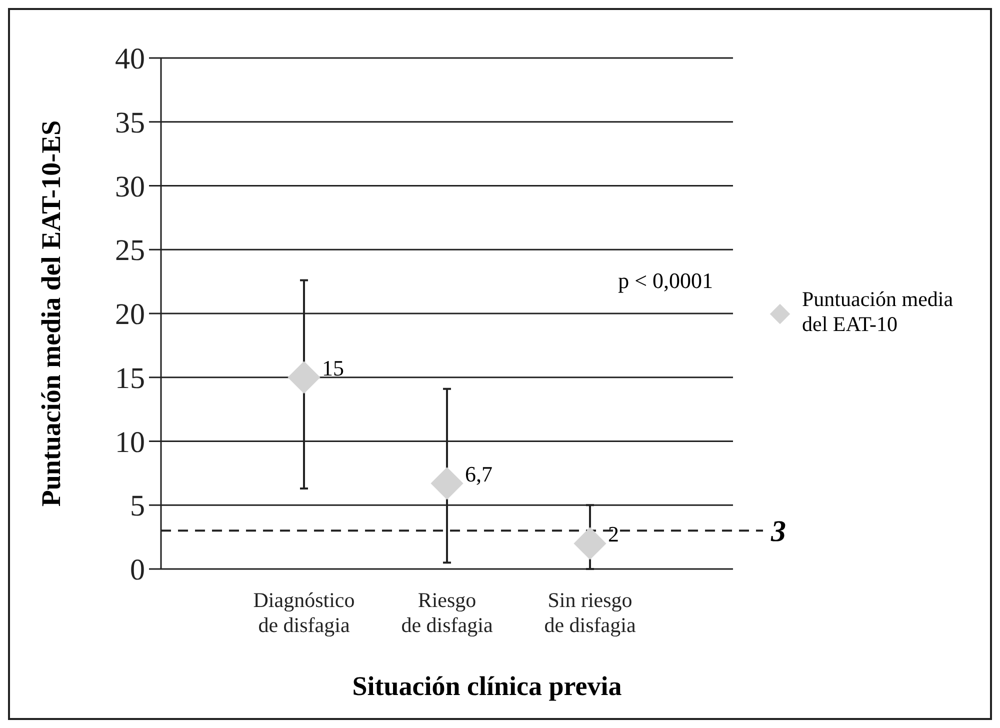 The height and width of the screenshot is (728, 1000). Describe the element at coordinates (130, 123) in the screenshot. I see `y-tick-label: 35` at that location.